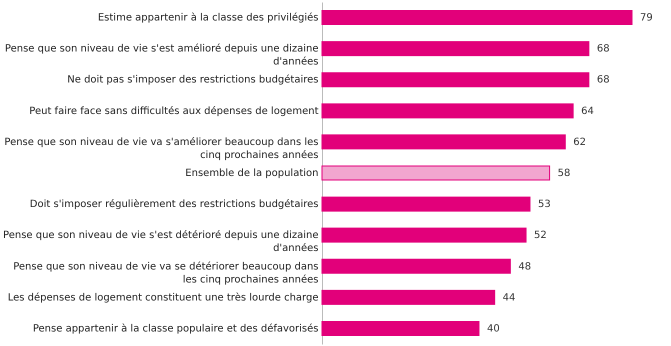 The width and height of the screenshot is (671, 346). Describe the element at coordinates (165, 273) in the screenshot. I see `y-tick-label: Pense que son niveau de vie va se détériorer beaucoup dans les cinq prochaines années` at that location.